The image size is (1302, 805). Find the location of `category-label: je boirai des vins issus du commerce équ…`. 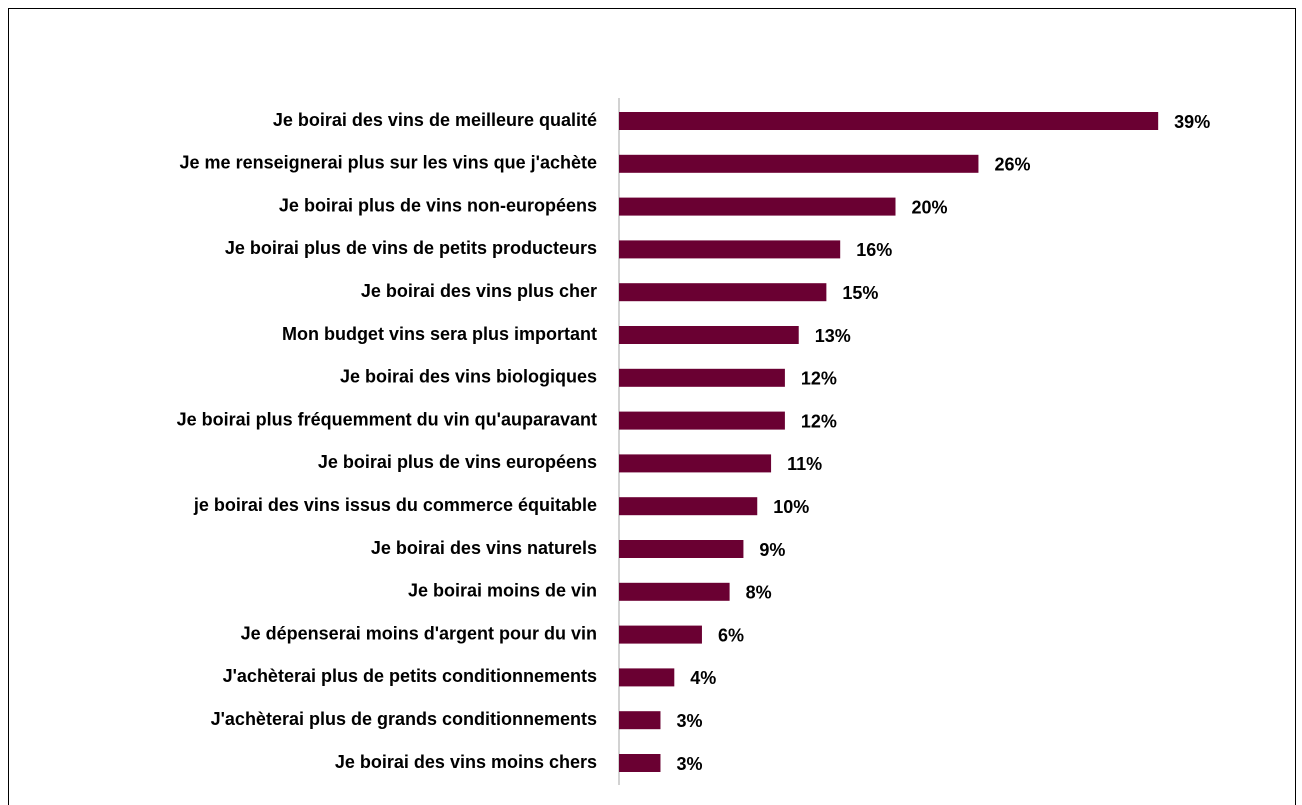

category-label: je boirai des vins issus du commerce équ… is located at coordinates (395, 505).